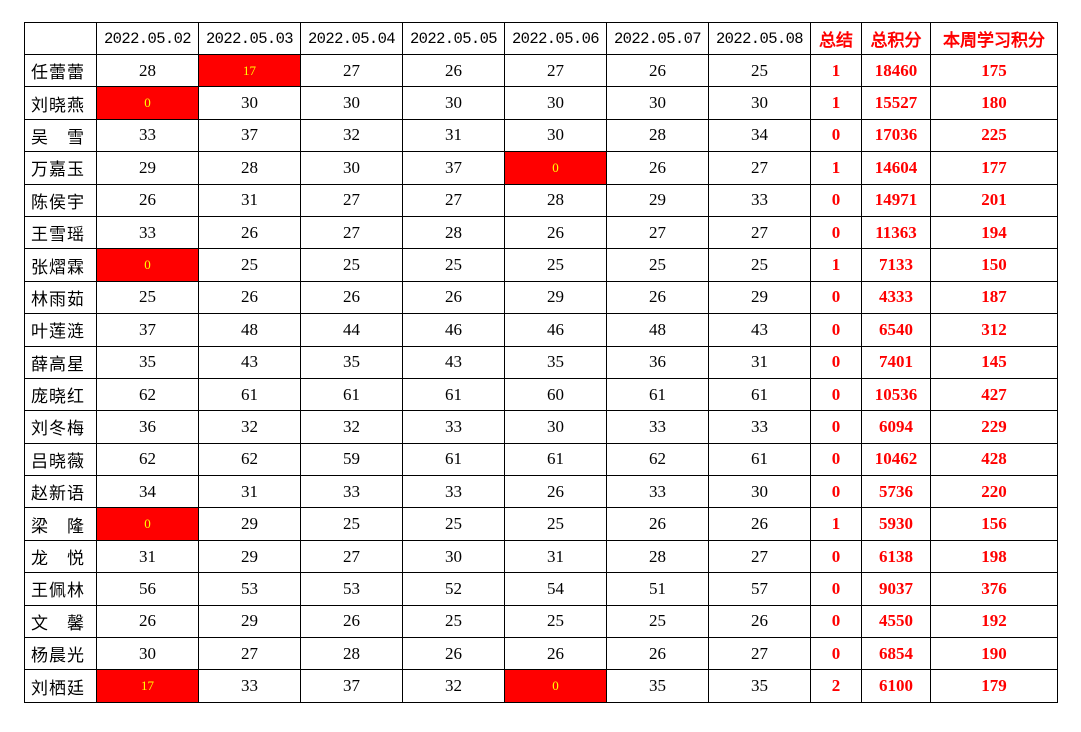 The image size is (1081, 732). What do you see at coordinates (657, 589) in the screenshot?
I see `score-cell: 51` at bounding box center [657, 589].